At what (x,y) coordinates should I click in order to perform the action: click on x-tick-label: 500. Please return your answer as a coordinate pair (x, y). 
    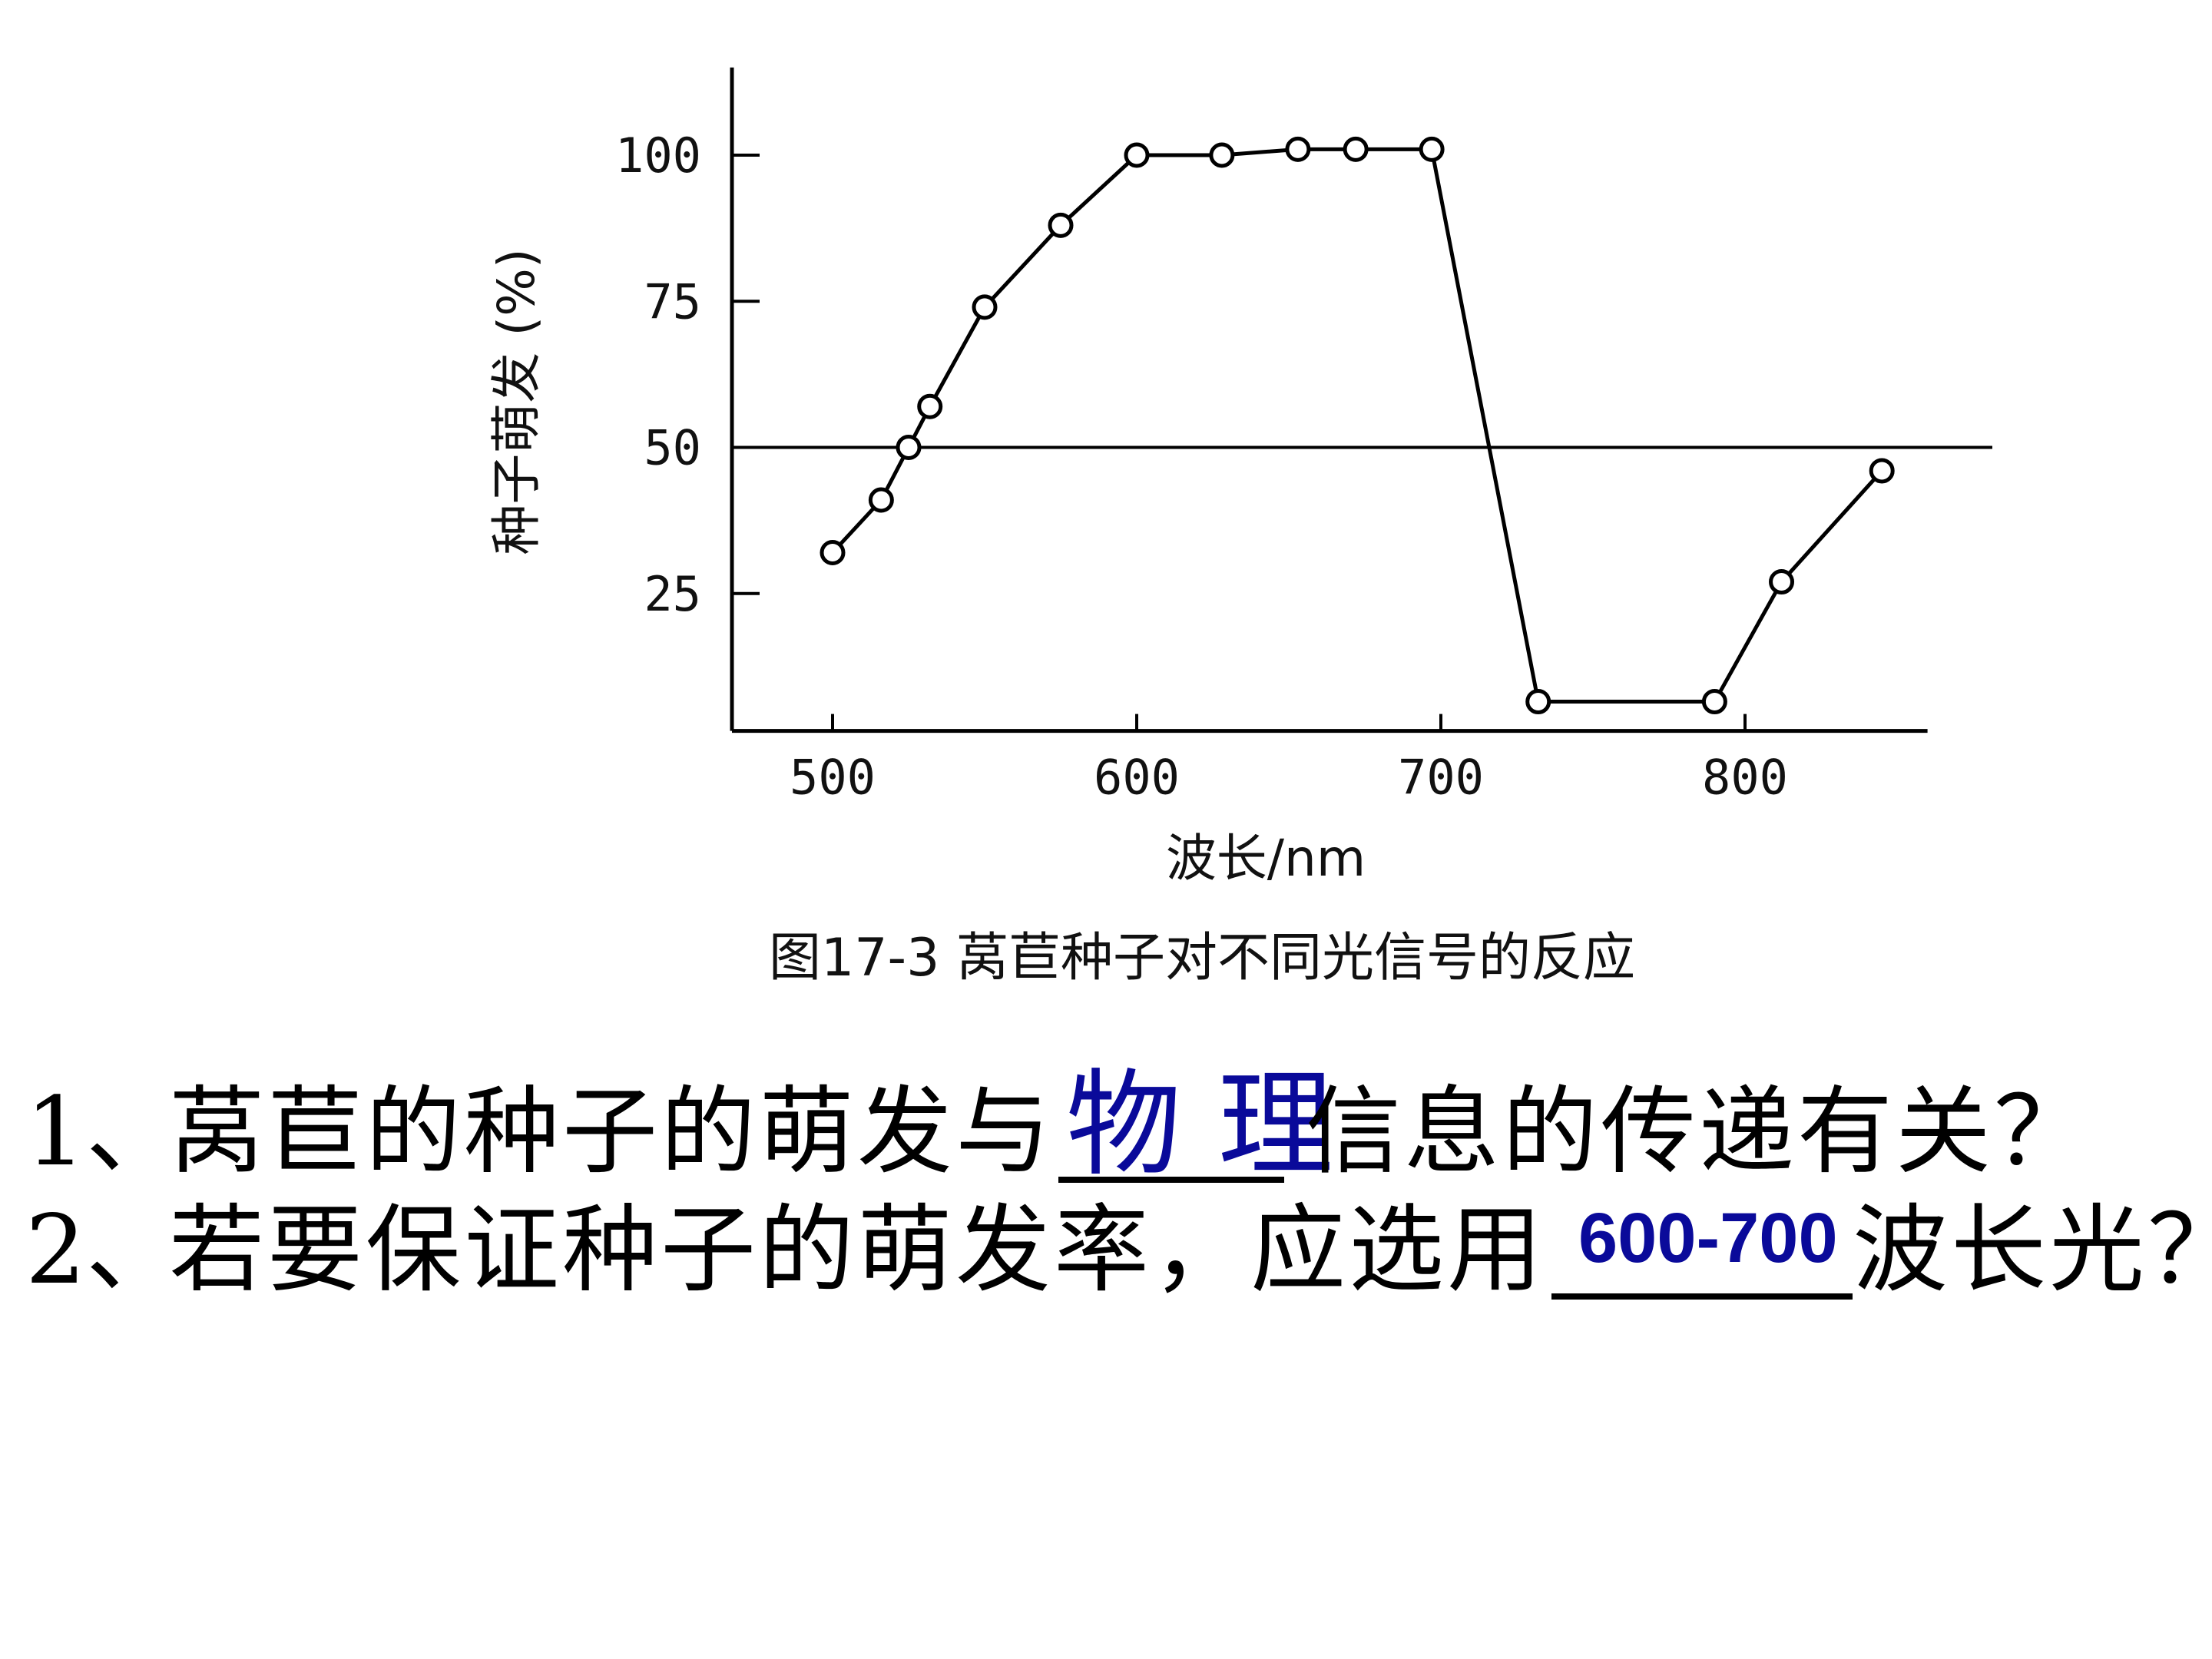
    Looking at the image, I should click on (833, 778).